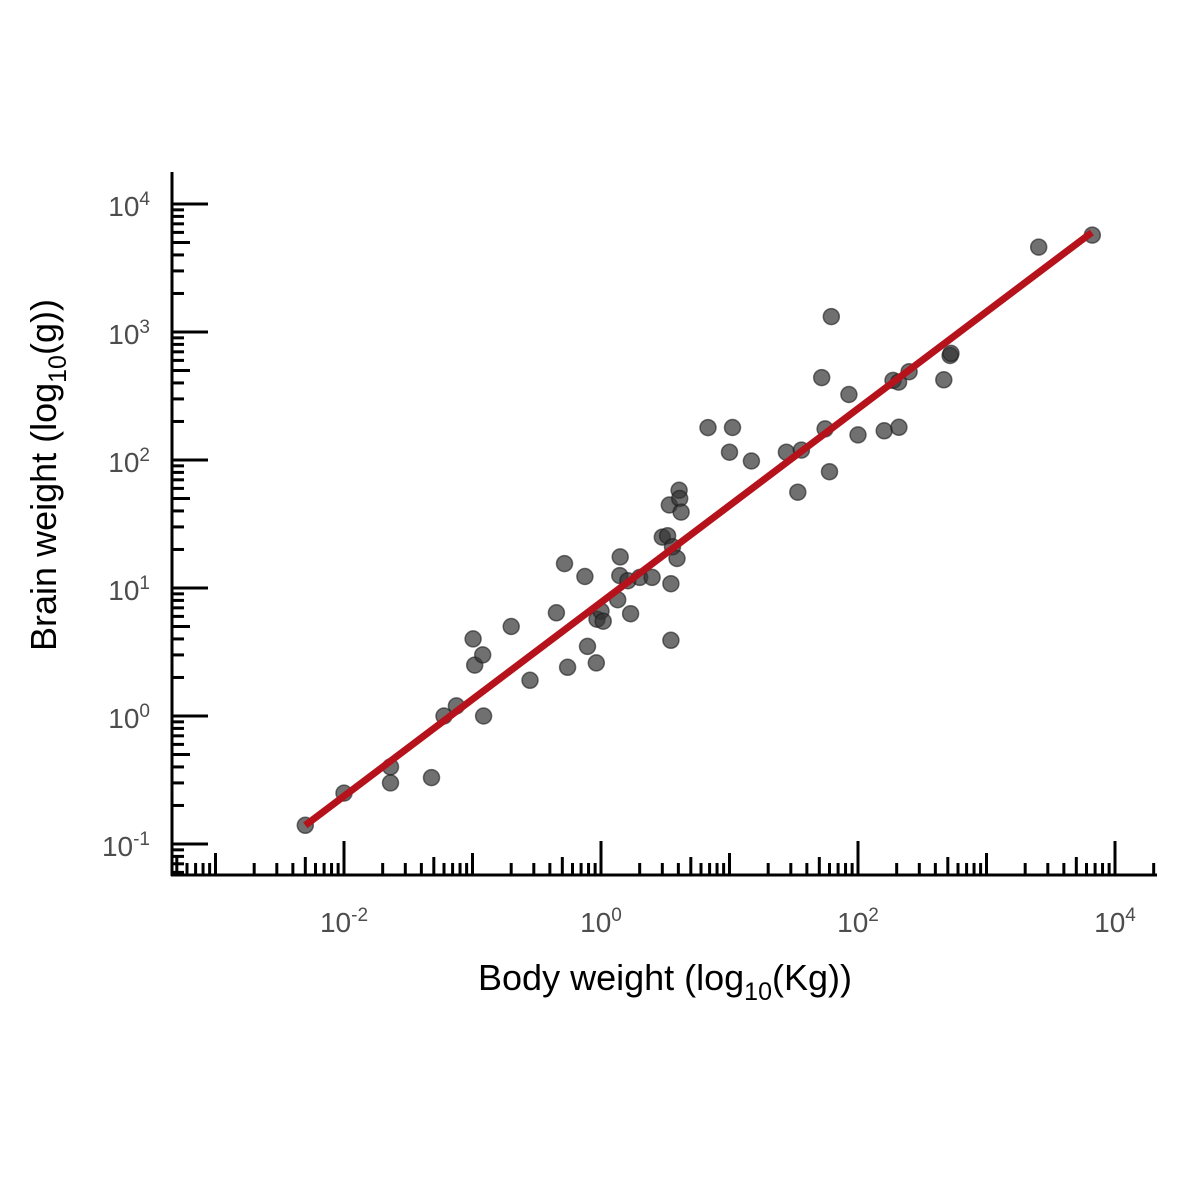 The height and width of the screenshot is (1181, 1181). Describe the element at coordinates (129, 589) in the screenshot. I see `y-tick-label: 10¹` at that location.